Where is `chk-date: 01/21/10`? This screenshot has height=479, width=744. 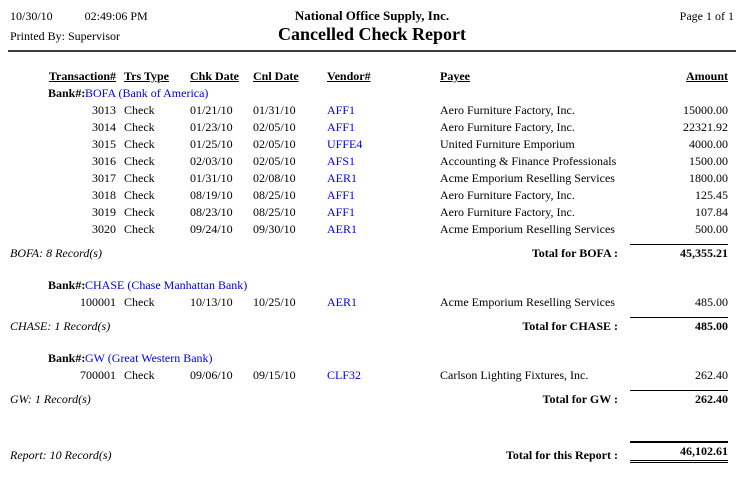
chk-date: 01/21/10 is located at coordinates (211, 110).